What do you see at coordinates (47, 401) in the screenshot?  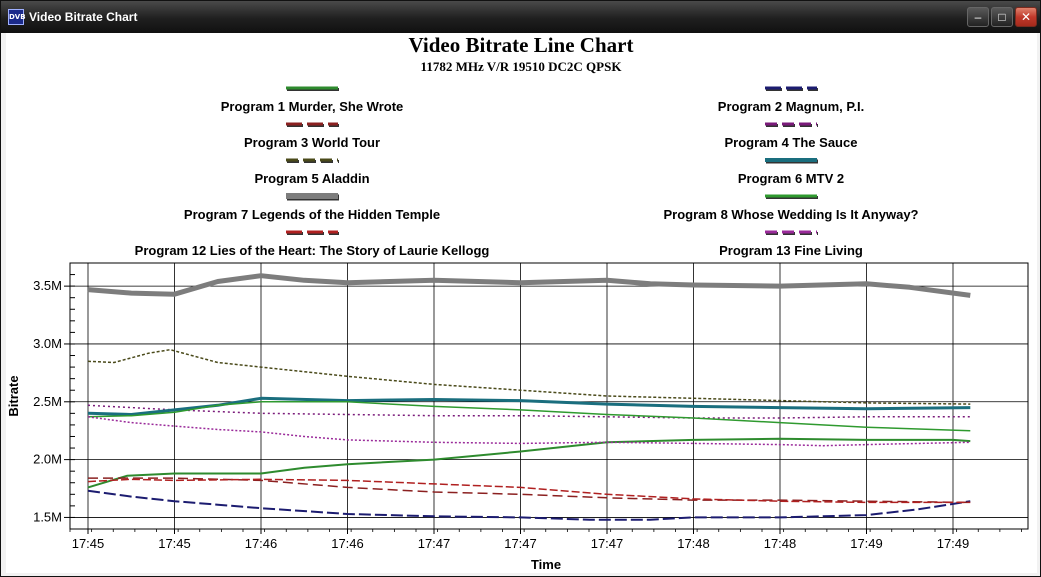 I see `y-tick-label: 2.5M` at bounding box center [47, 401].